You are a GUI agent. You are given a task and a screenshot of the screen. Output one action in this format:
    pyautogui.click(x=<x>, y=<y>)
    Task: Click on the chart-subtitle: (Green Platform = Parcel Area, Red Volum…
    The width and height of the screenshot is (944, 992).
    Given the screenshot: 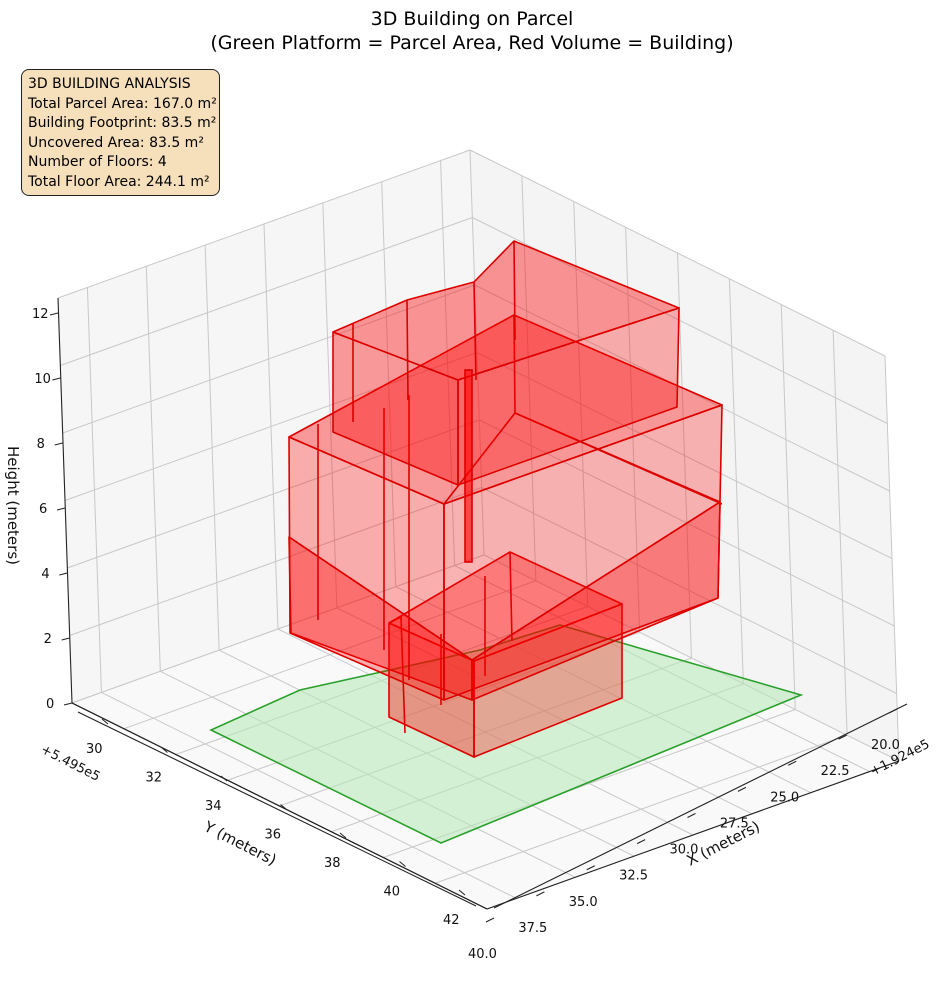 What is the action you would take?
    pyautogui.click(x=472, y=43)
    